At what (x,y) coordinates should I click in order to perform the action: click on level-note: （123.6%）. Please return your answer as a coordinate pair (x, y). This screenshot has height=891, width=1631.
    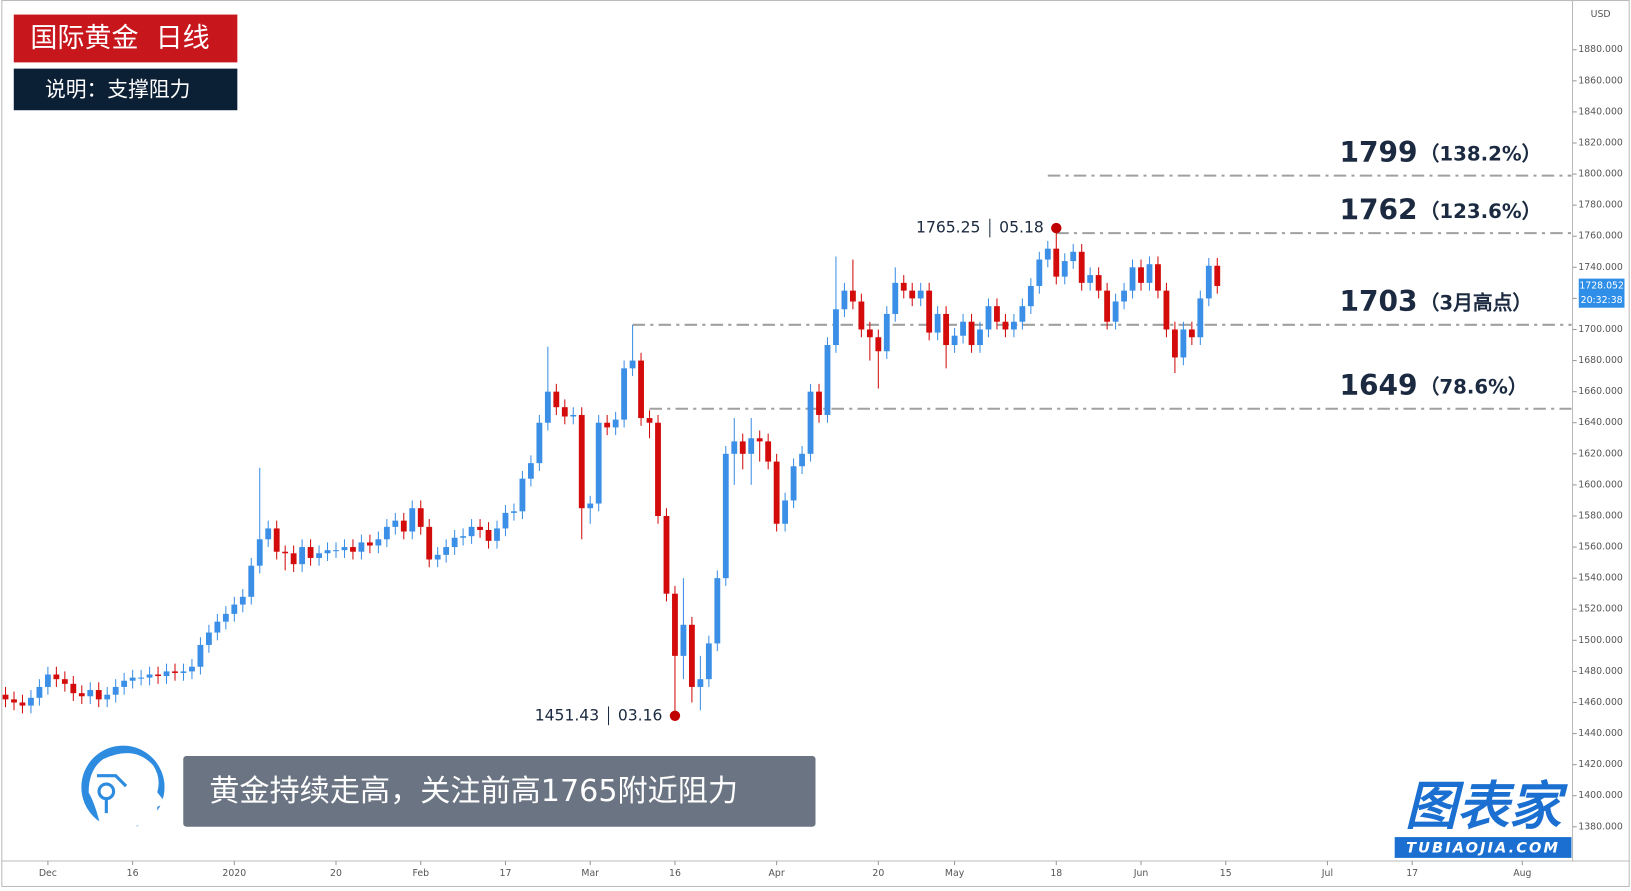
    Looking at the image, I should click on (1481, 211).